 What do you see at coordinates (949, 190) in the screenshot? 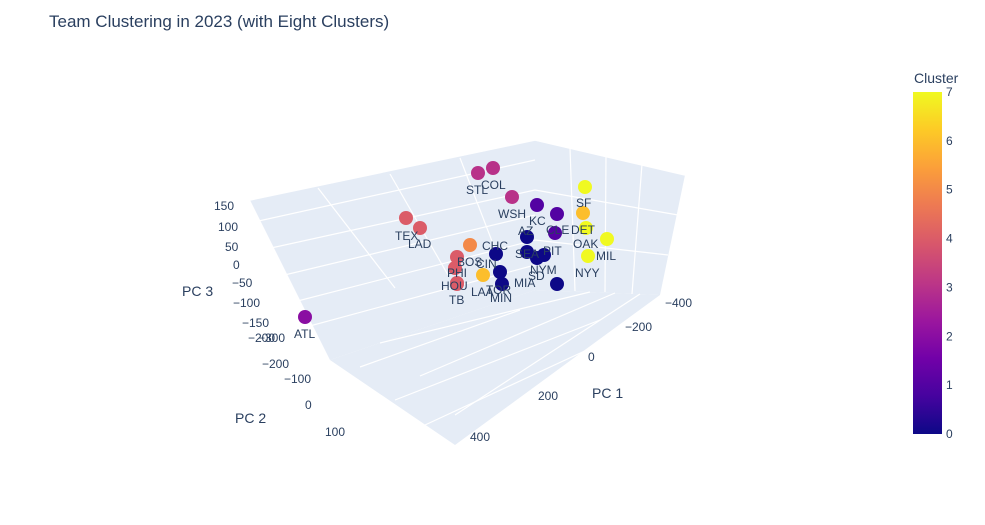
I see `colorbar-tick-label: 5` at bounding box center [949, 190].